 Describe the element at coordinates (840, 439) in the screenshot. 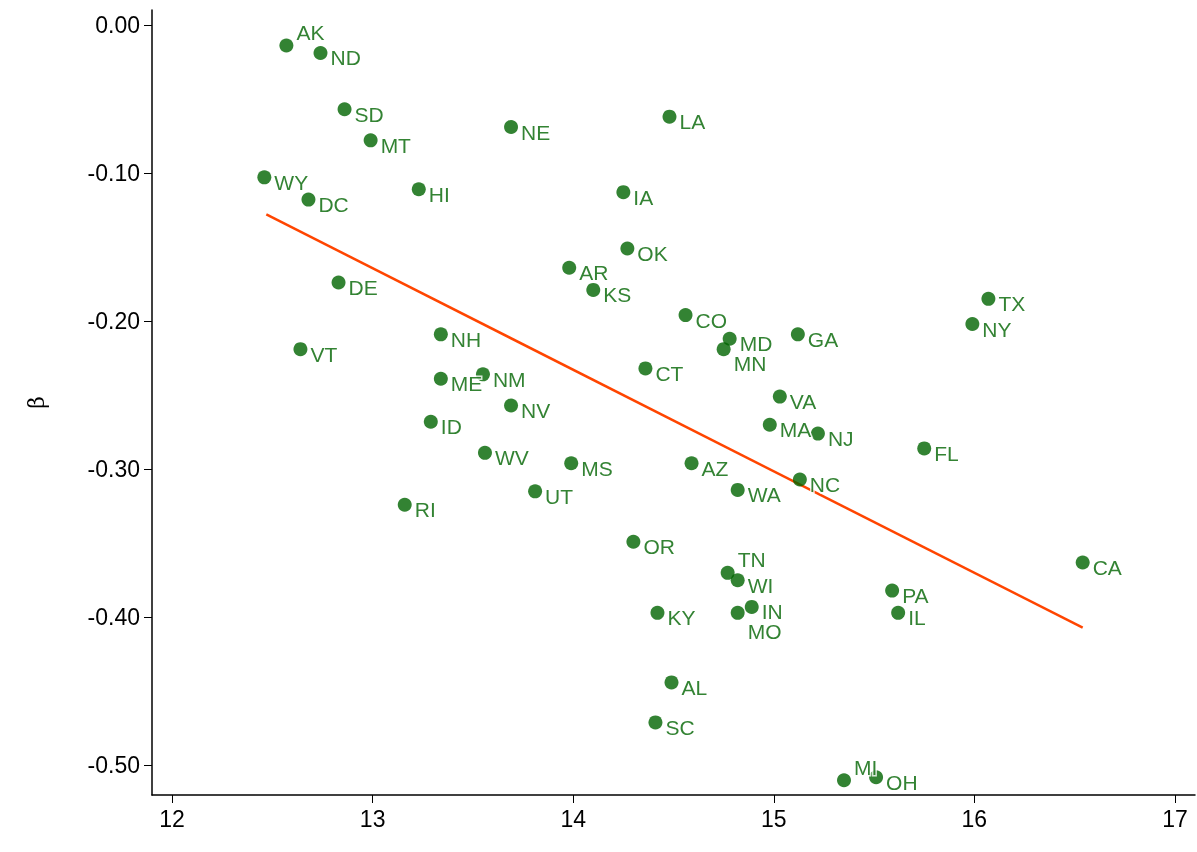

I see `annotation: NJ` at that location.